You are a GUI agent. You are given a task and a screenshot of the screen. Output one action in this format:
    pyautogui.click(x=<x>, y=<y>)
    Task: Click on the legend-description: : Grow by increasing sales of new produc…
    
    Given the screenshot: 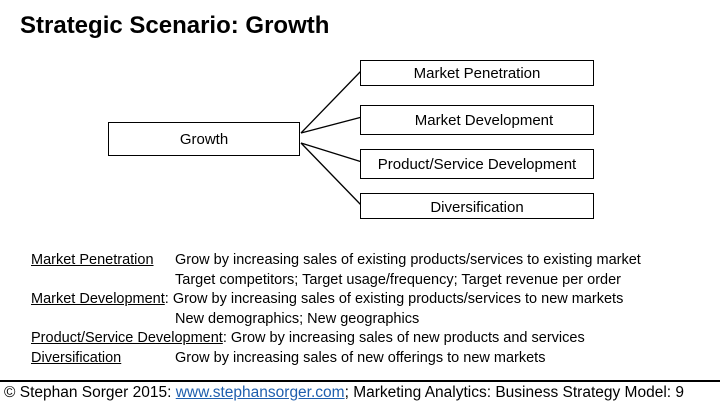 What is the action you would take?
    pyautogui.click(x=403, y=338)
    